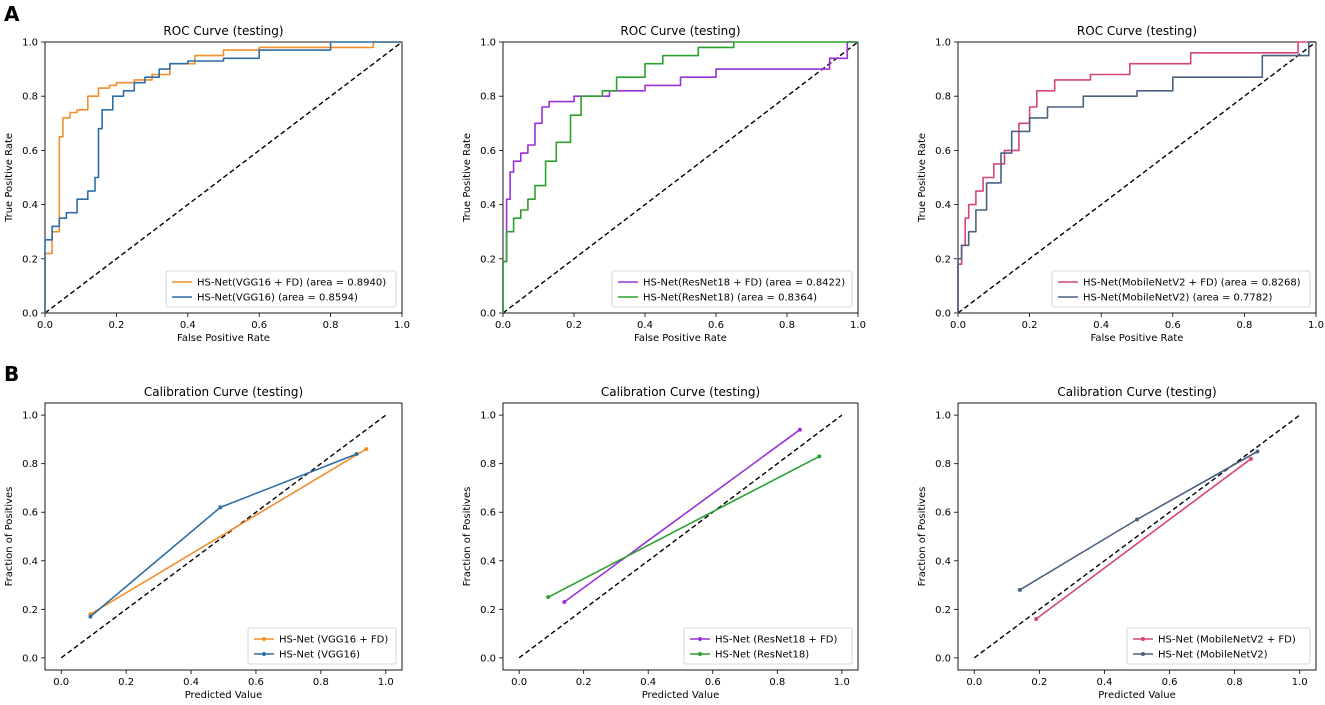 The height and width of the screenshot is (705, 1325). What do you see at coordinates (319, 655) in the screenshot?
I see `legend-entry: HS-Net (VGG16)` at bounding box center [319, 655].